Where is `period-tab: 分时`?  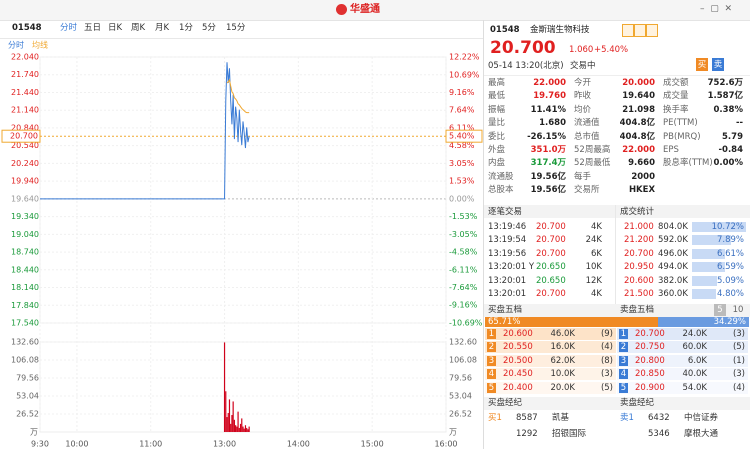 period-tab: 分时 is located at coordinates (69, 28).